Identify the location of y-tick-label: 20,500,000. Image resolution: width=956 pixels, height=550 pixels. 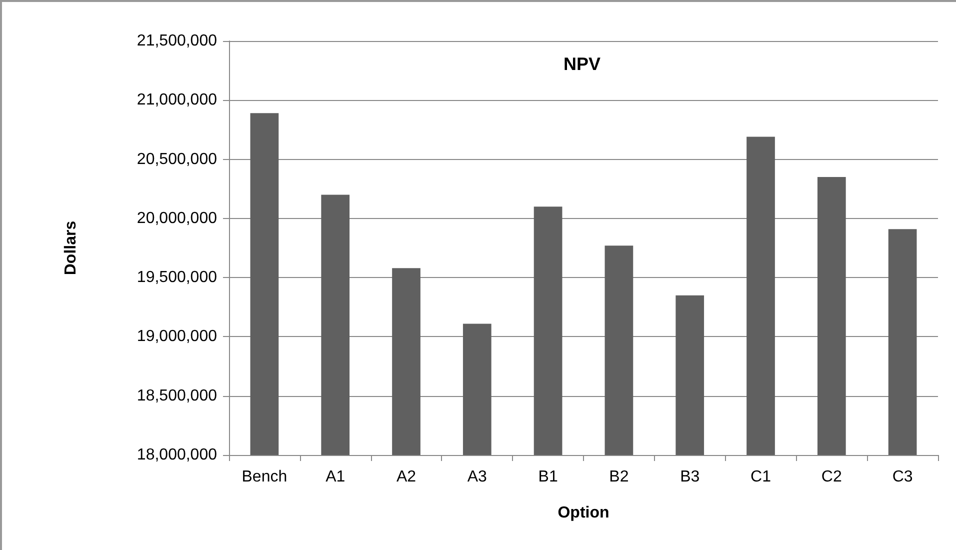
(177, 159).